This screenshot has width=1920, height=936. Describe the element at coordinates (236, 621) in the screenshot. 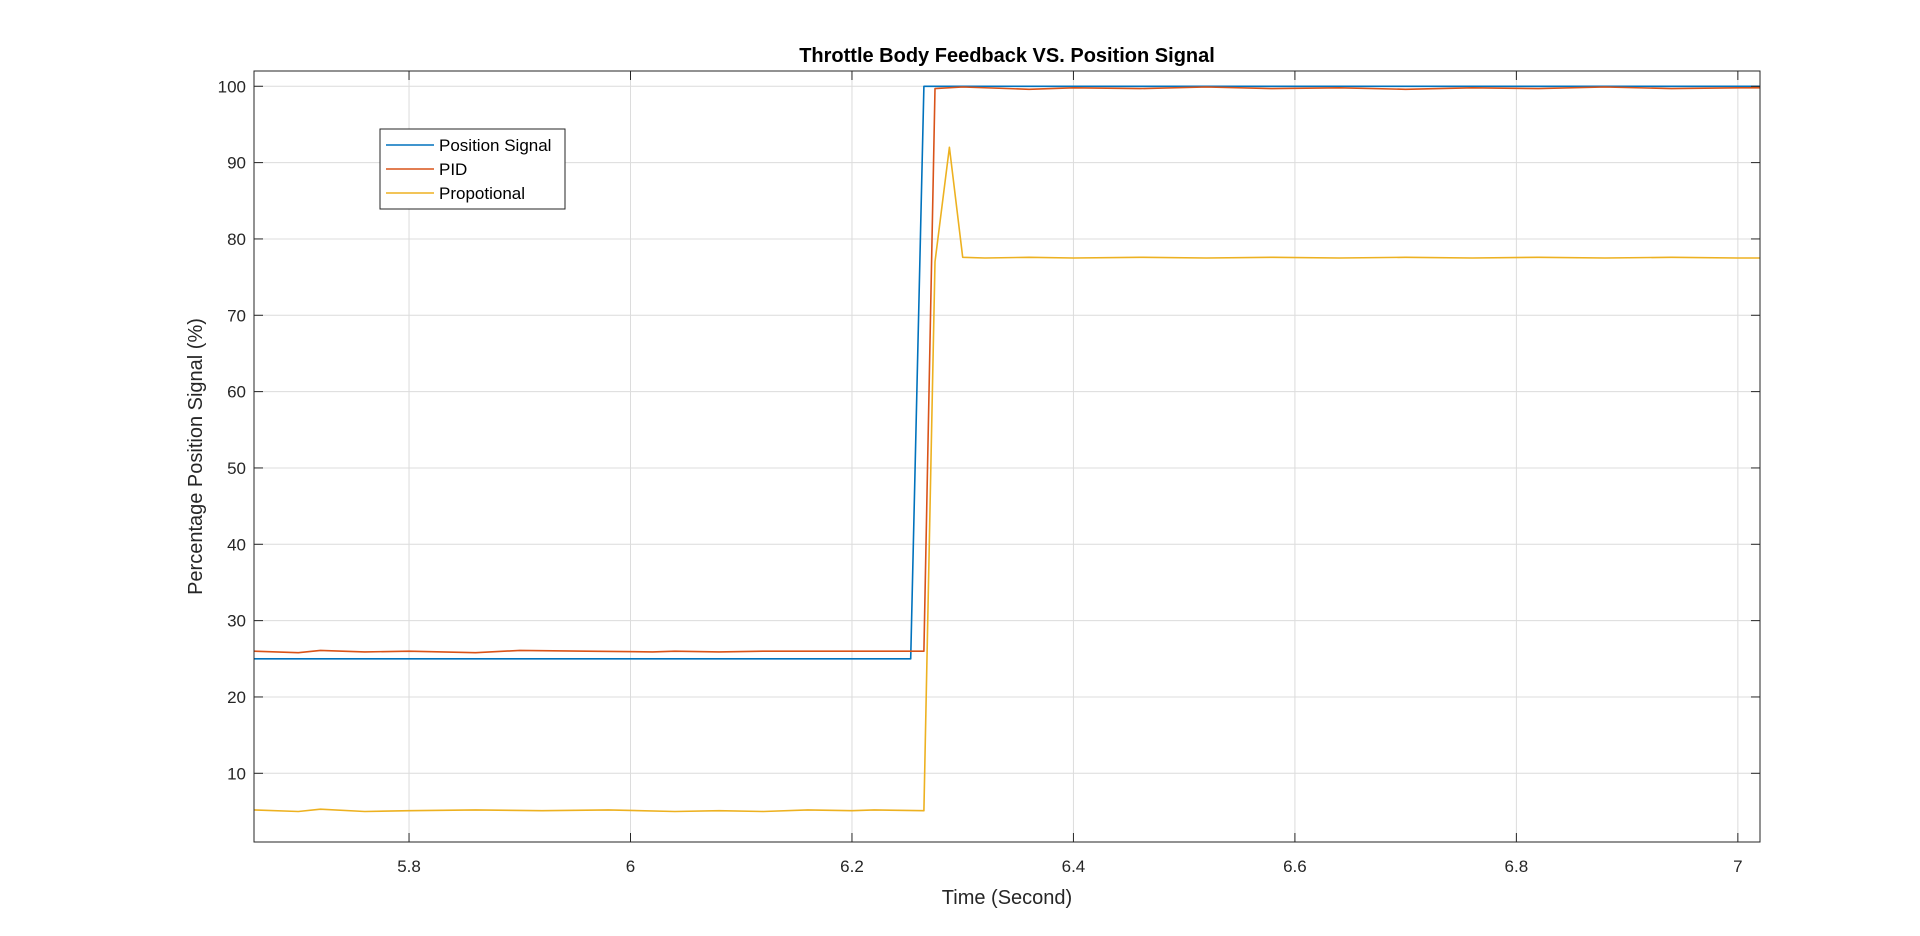

I see `y-tick-label: 30` at that location.